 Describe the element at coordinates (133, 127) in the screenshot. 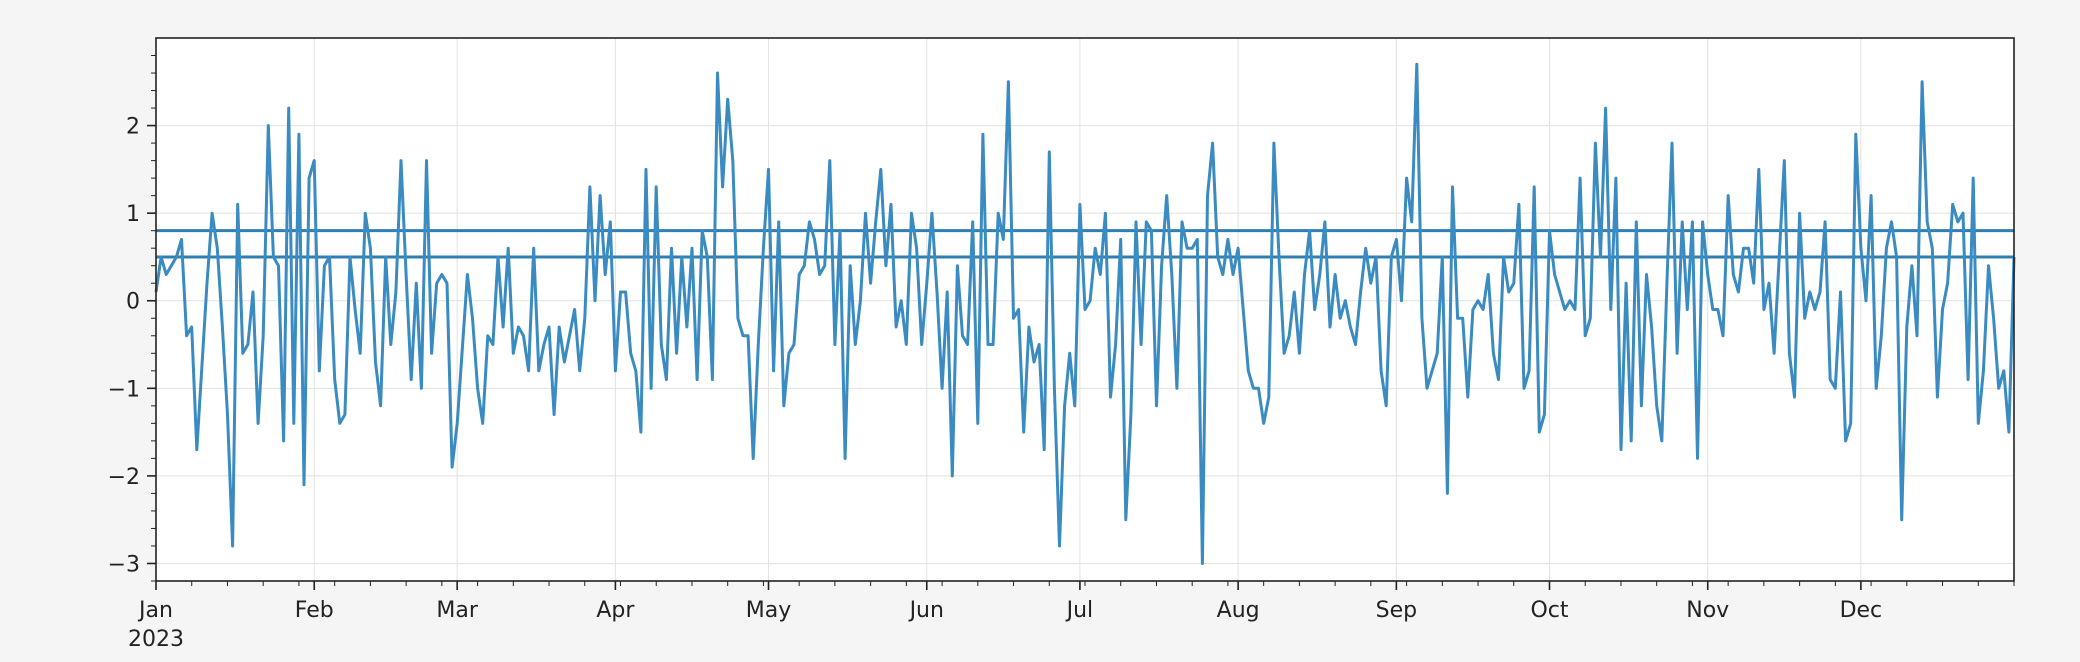

I see `y-tick-label: 2` at that location.